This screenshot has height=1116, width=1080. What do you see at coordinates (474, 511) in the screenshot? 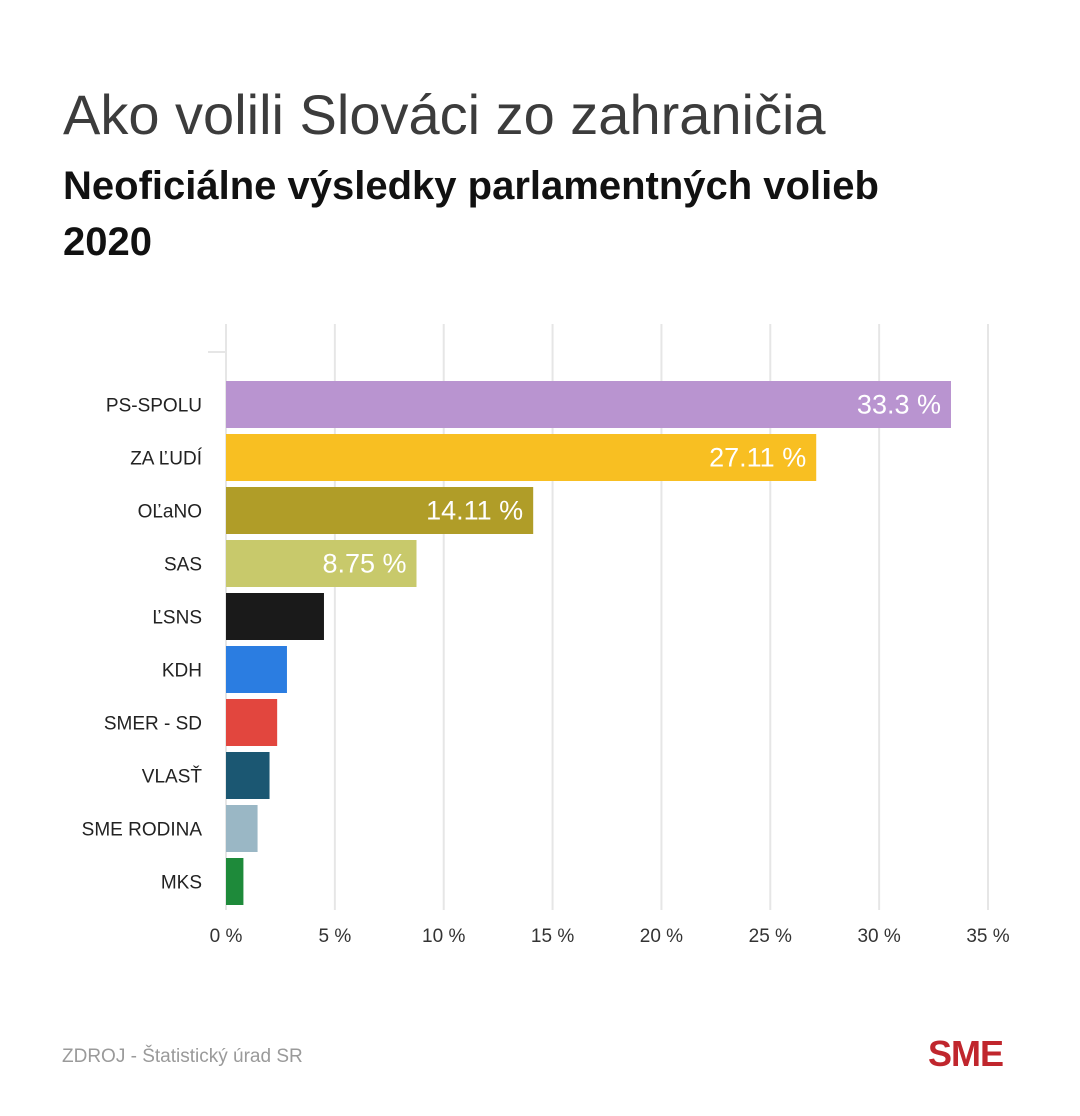
I see `data-label: 14.11 %` at bounding box center [474, 511].